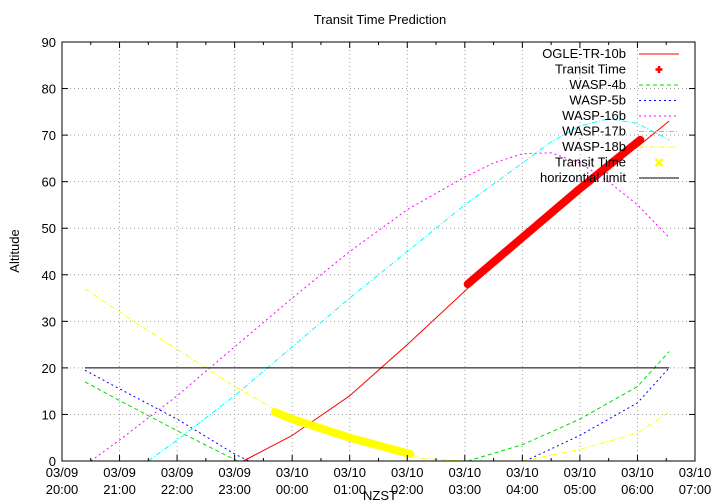 The width and height of the screenshot is (720, 504). I want to click on y-tick-label: 10, so click(49, 414).